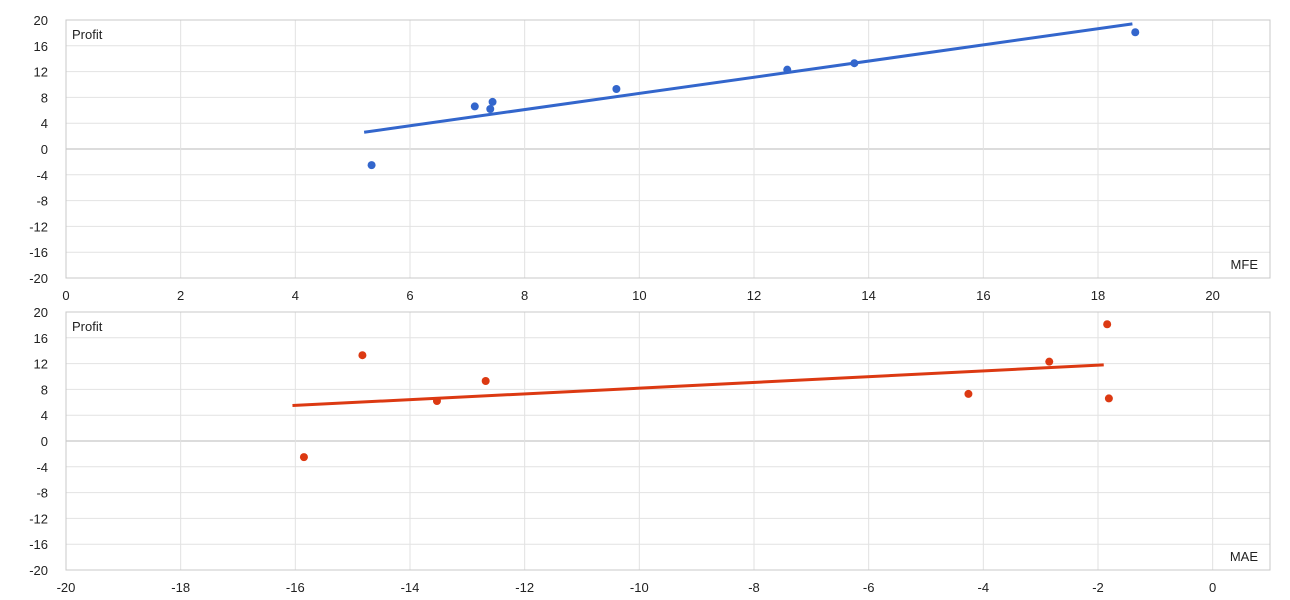 This screenshot has height=600, width=1290. What do you see at coordinates (1245, 264) in the screenshot?
I see `x-axis-label: MFE` at bounding box center [1245, 264].